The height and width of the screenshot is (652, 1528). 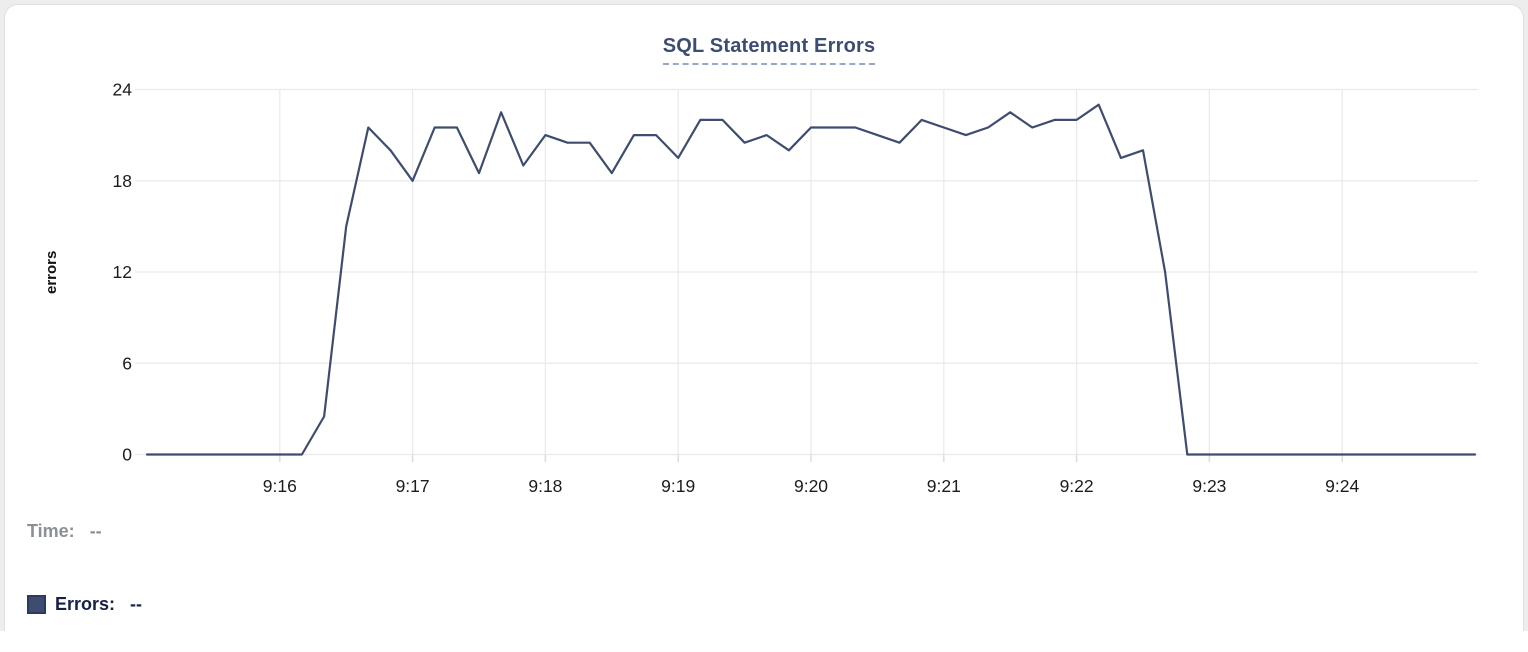 I want to click on readout-time-row: Time: --, so click(x=64, y=531).